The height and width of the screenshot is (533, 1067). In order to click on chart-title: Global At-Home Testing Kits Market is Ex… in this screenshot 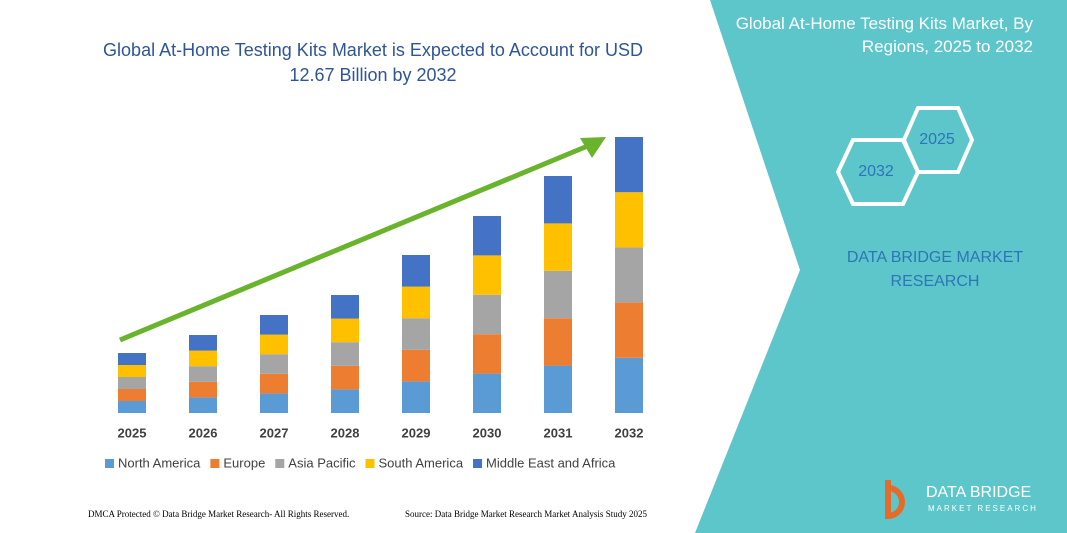, I will do `click(373, 62)`.